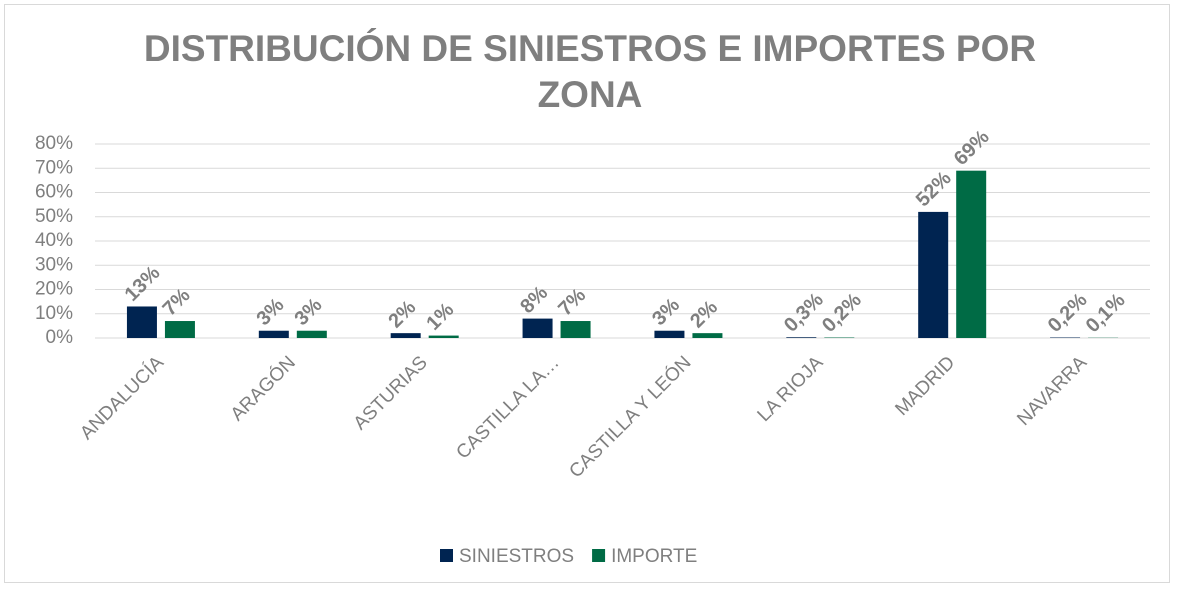 The height and width of the screenshot is (589, 1178). What do you see at coordinates (516, 556) in the screenshot?
I see `legend-label: SINIESTROS` at bounding box center [516, 556].